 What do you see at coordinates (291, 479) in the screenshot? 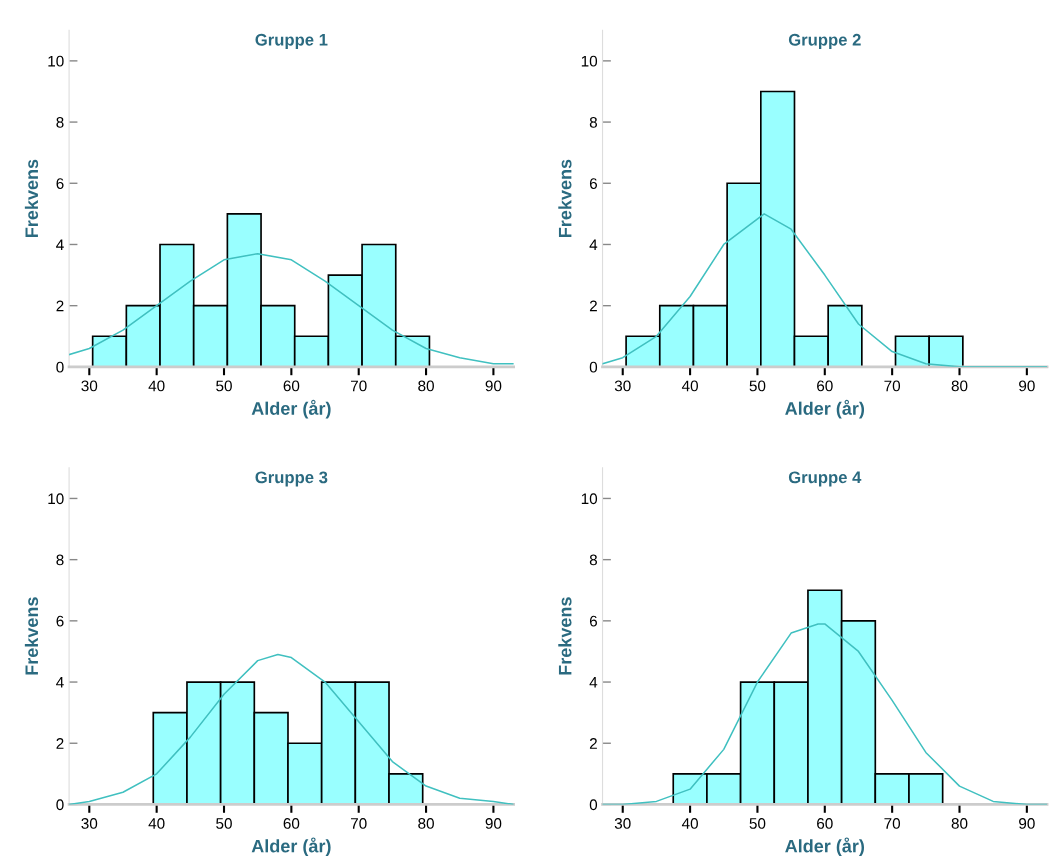
I see `chart-title: Gruppe 3` at bounding box center [291, 479].